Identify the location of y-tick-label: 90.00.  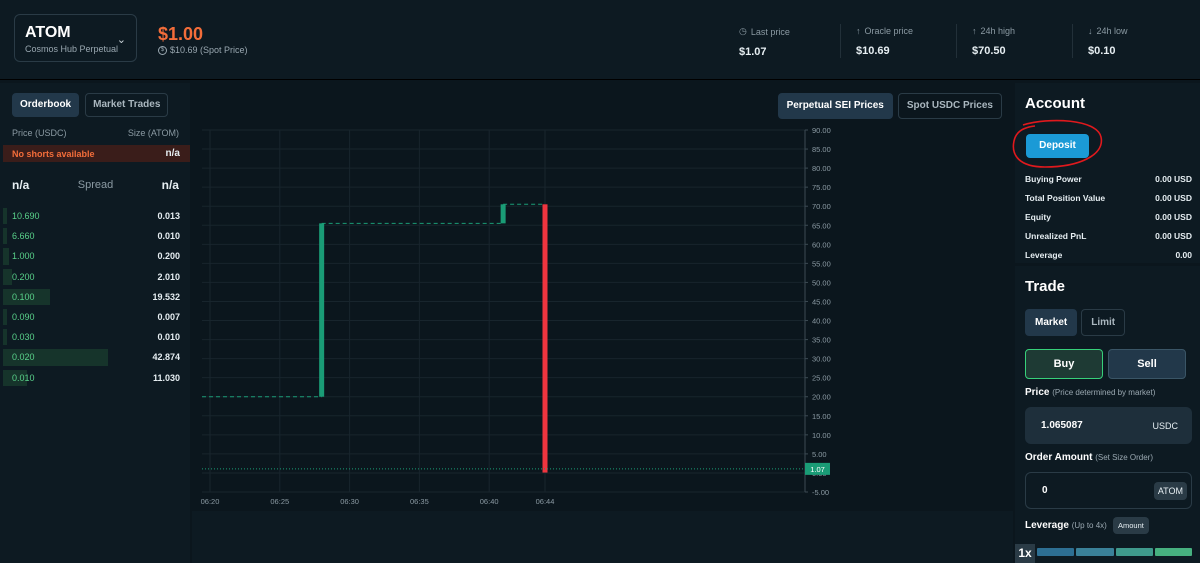
(821, 130).